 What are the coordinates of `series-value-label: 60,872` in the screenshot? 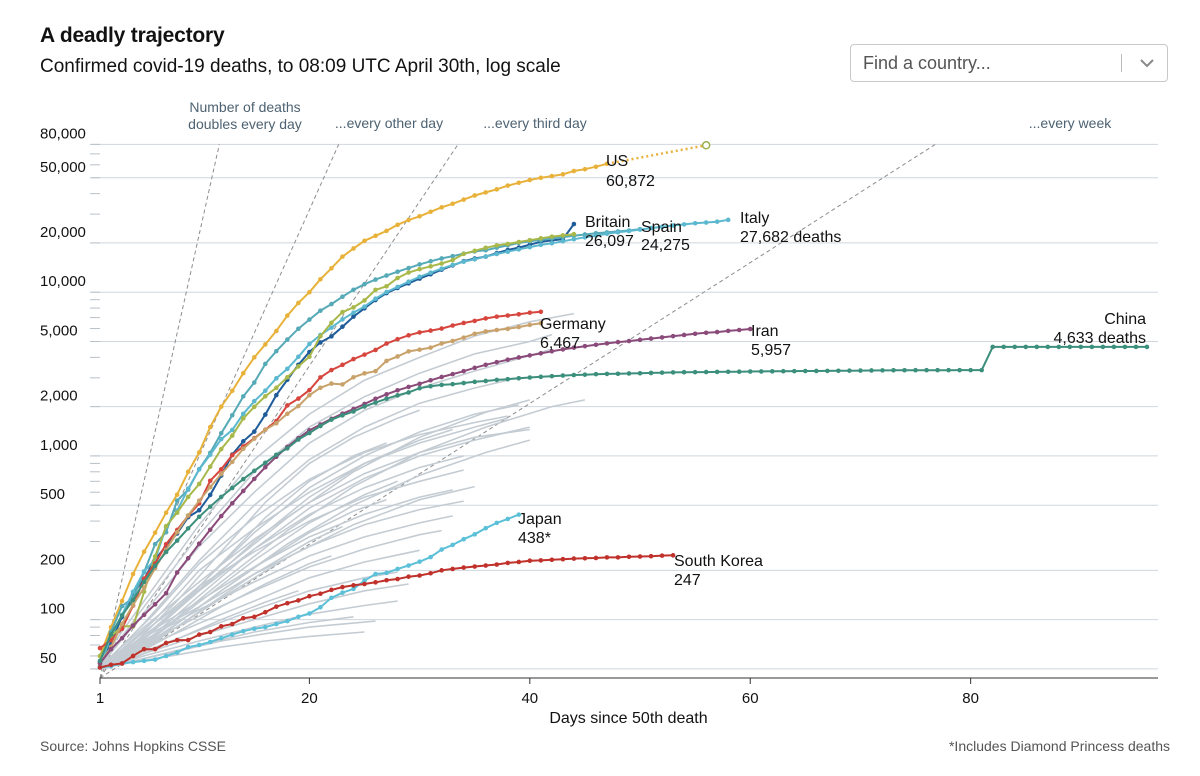 It's located at (630, 181).